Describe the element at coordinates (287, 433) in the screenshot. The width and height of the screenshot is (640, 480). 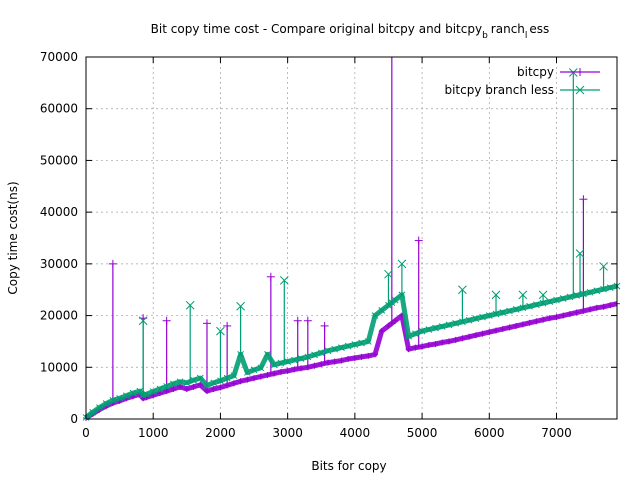
I see `x-tick-label: 3000` at that location.